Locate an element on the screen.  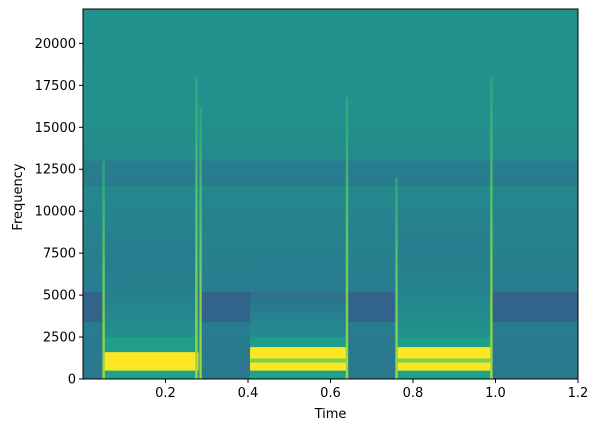
x-tick-label: 0.2 is located at coordinates (165, 393).